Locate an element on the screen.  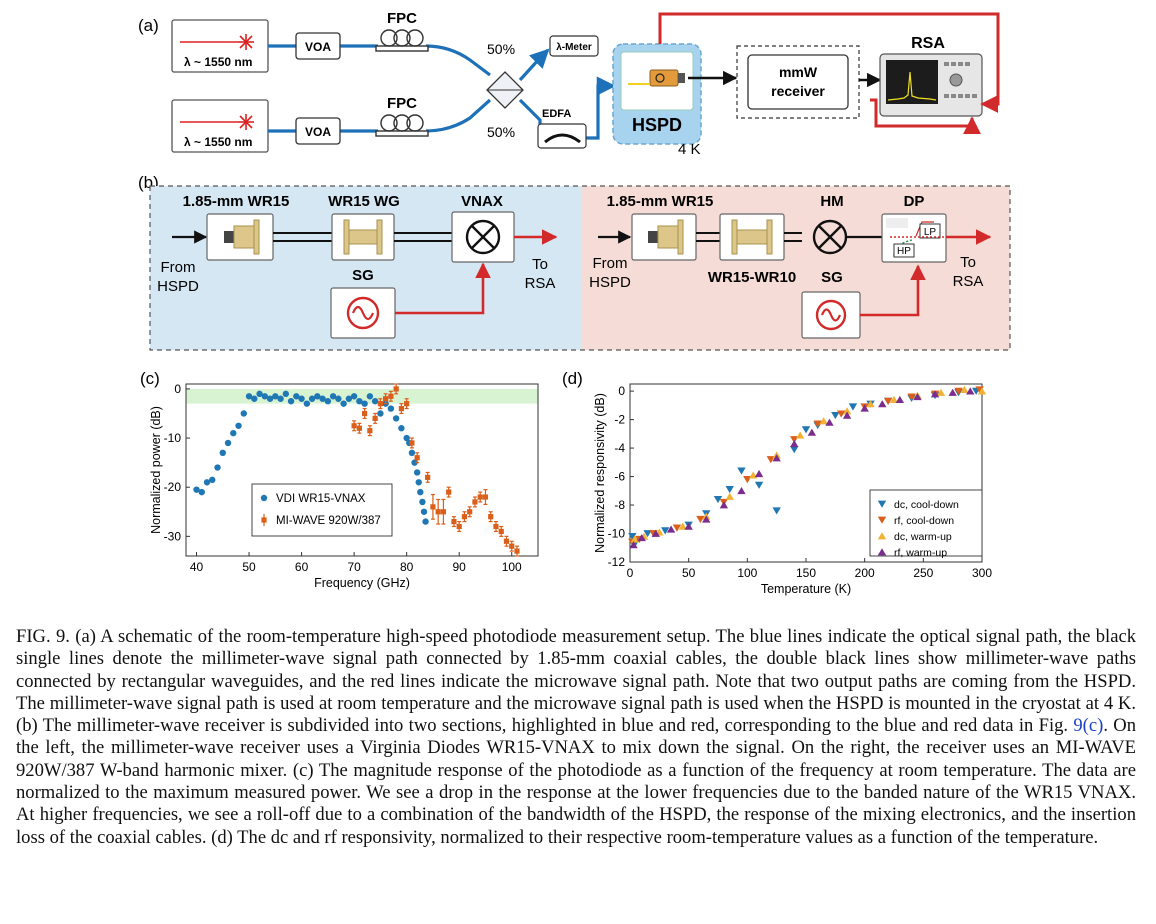
left-mixer-label: VNAX is located at coordinates (482, 201).